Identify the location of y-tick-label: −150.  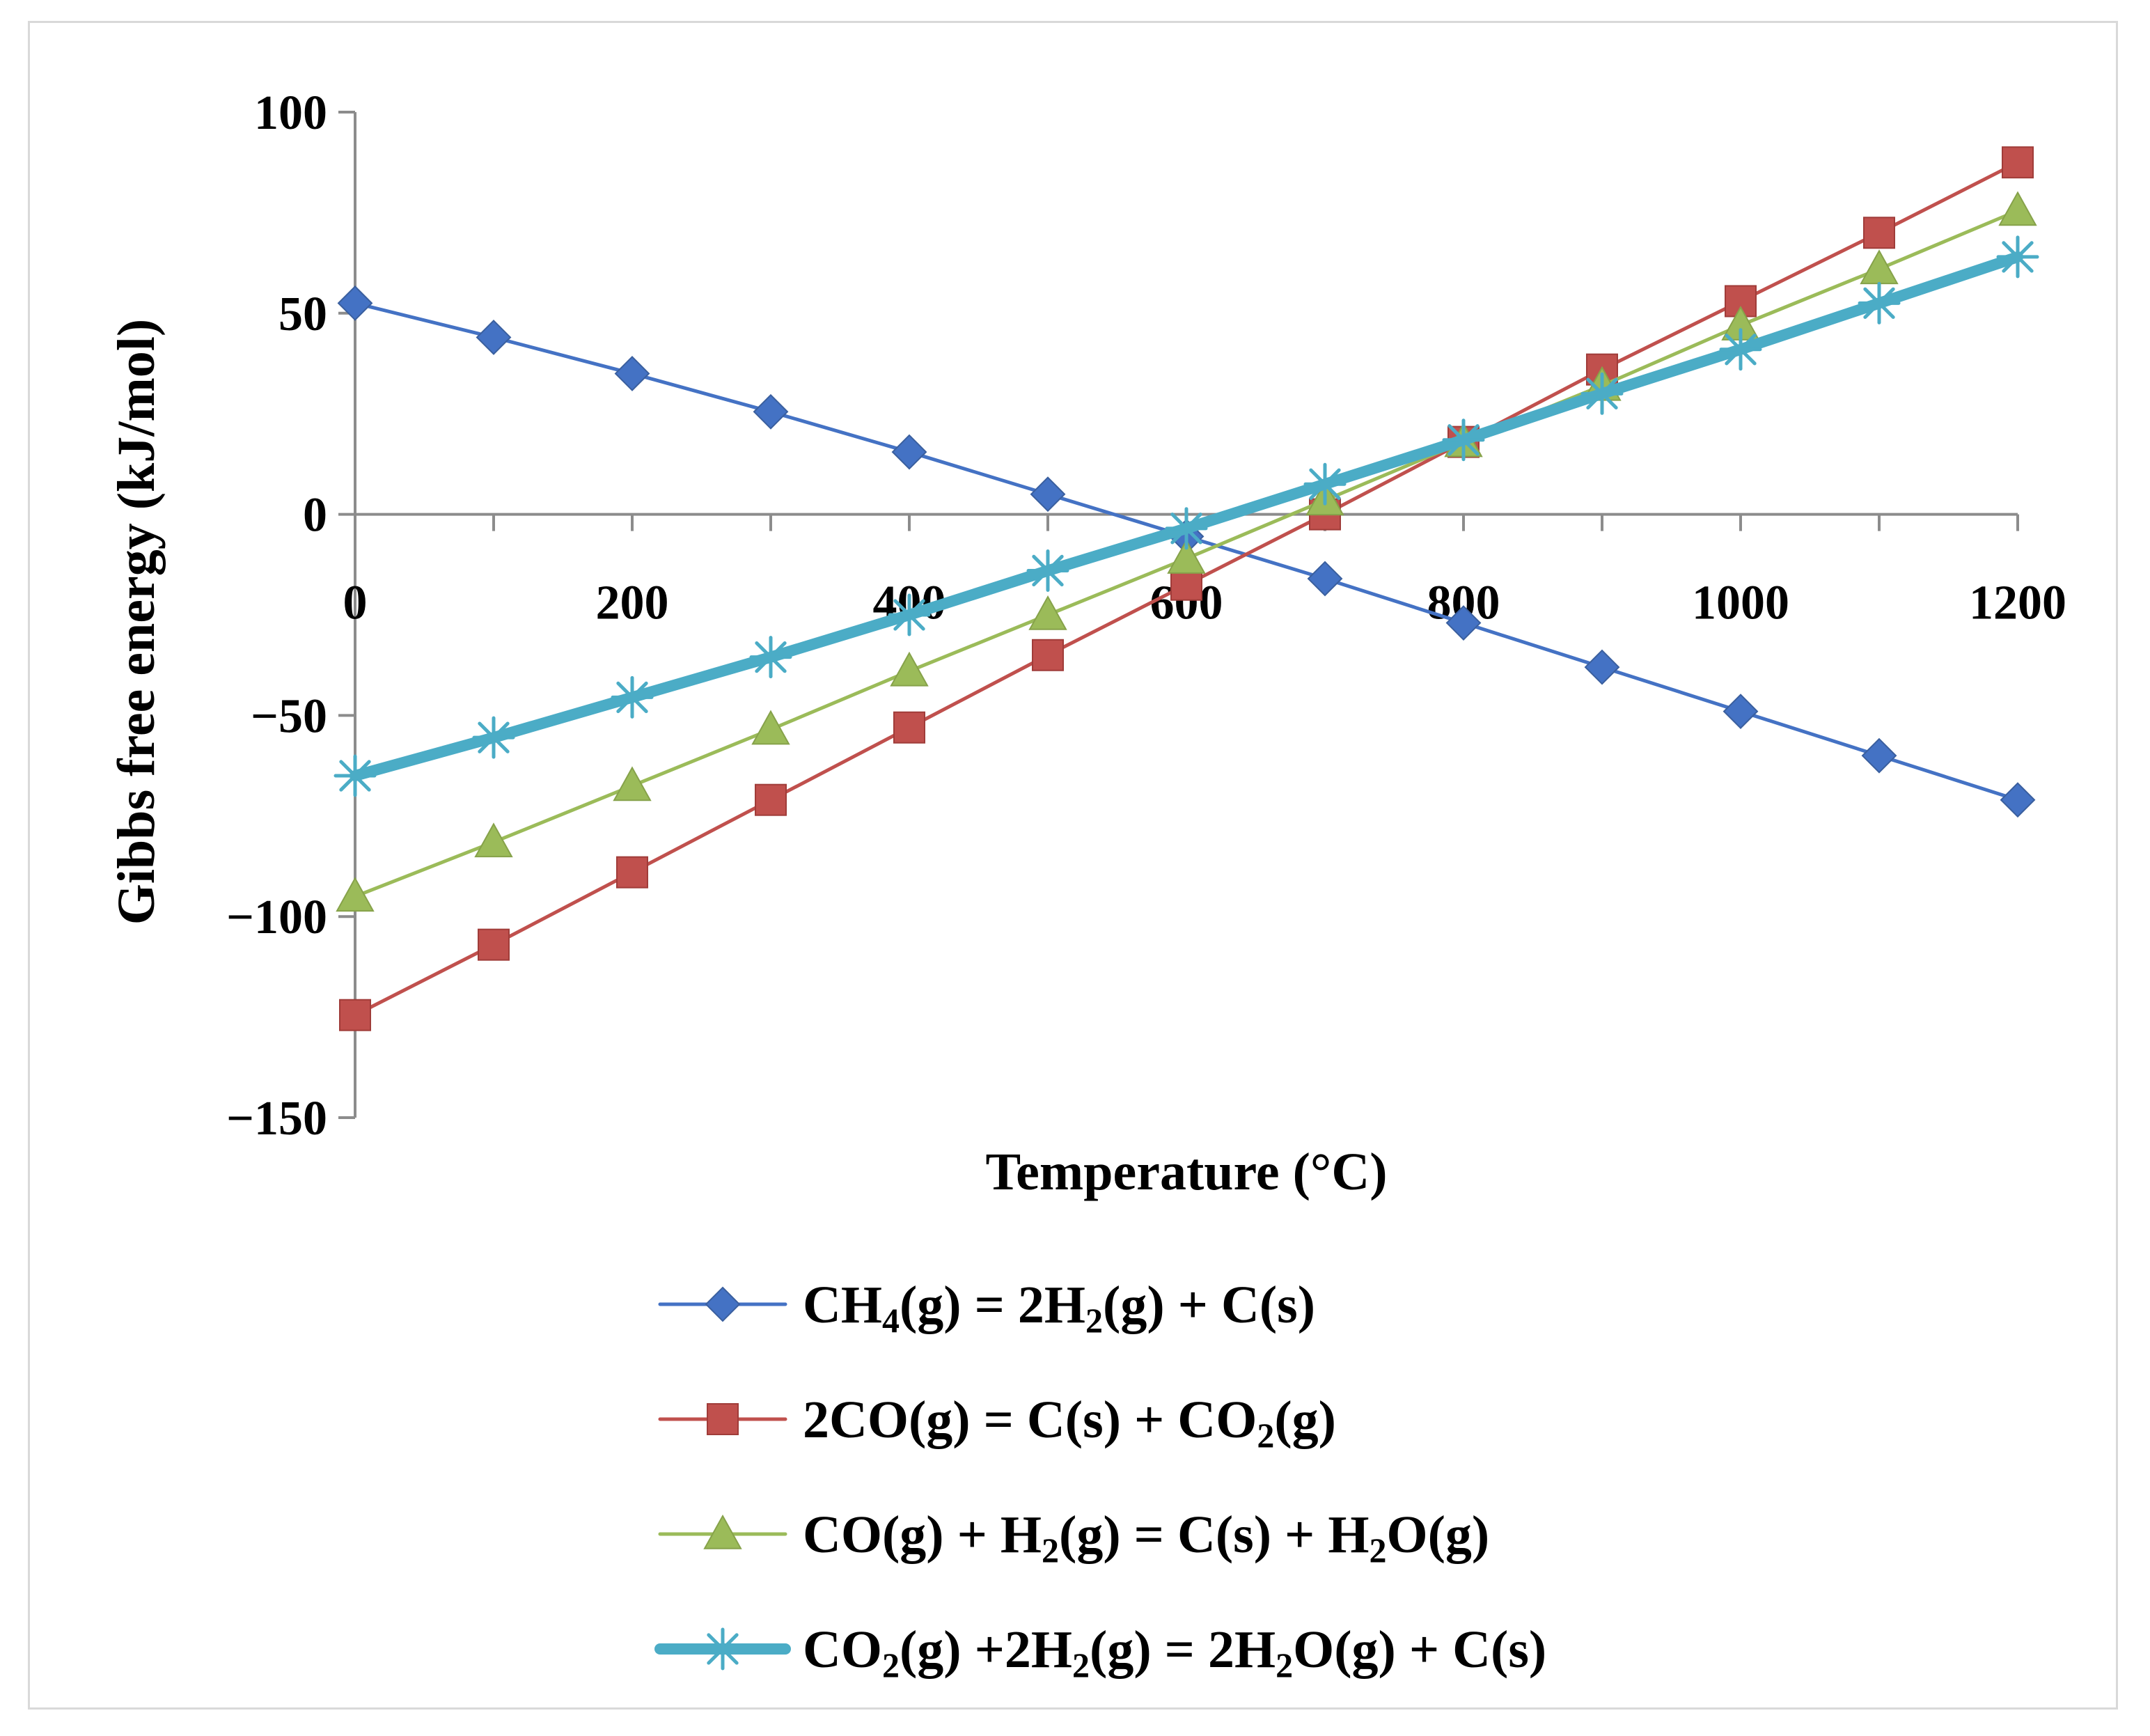
(277, 1119).